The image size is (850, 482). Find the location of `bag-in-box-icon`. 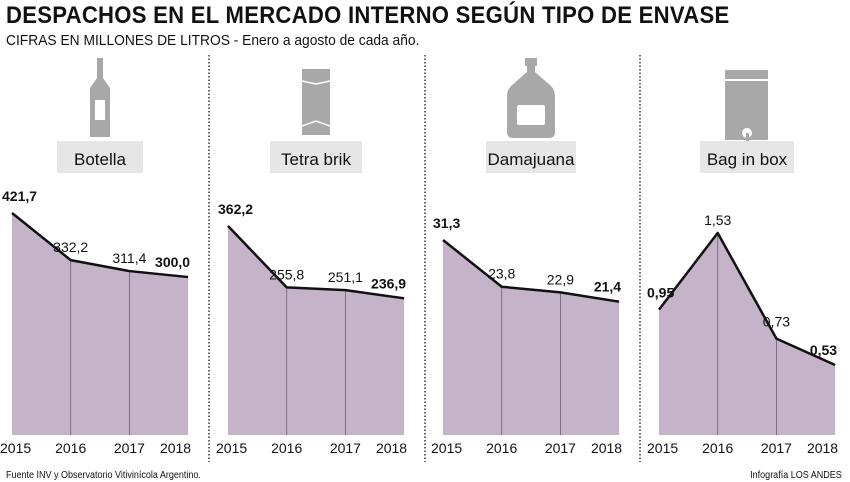

bag-in-box-icon is located at coordinates (746, 107).